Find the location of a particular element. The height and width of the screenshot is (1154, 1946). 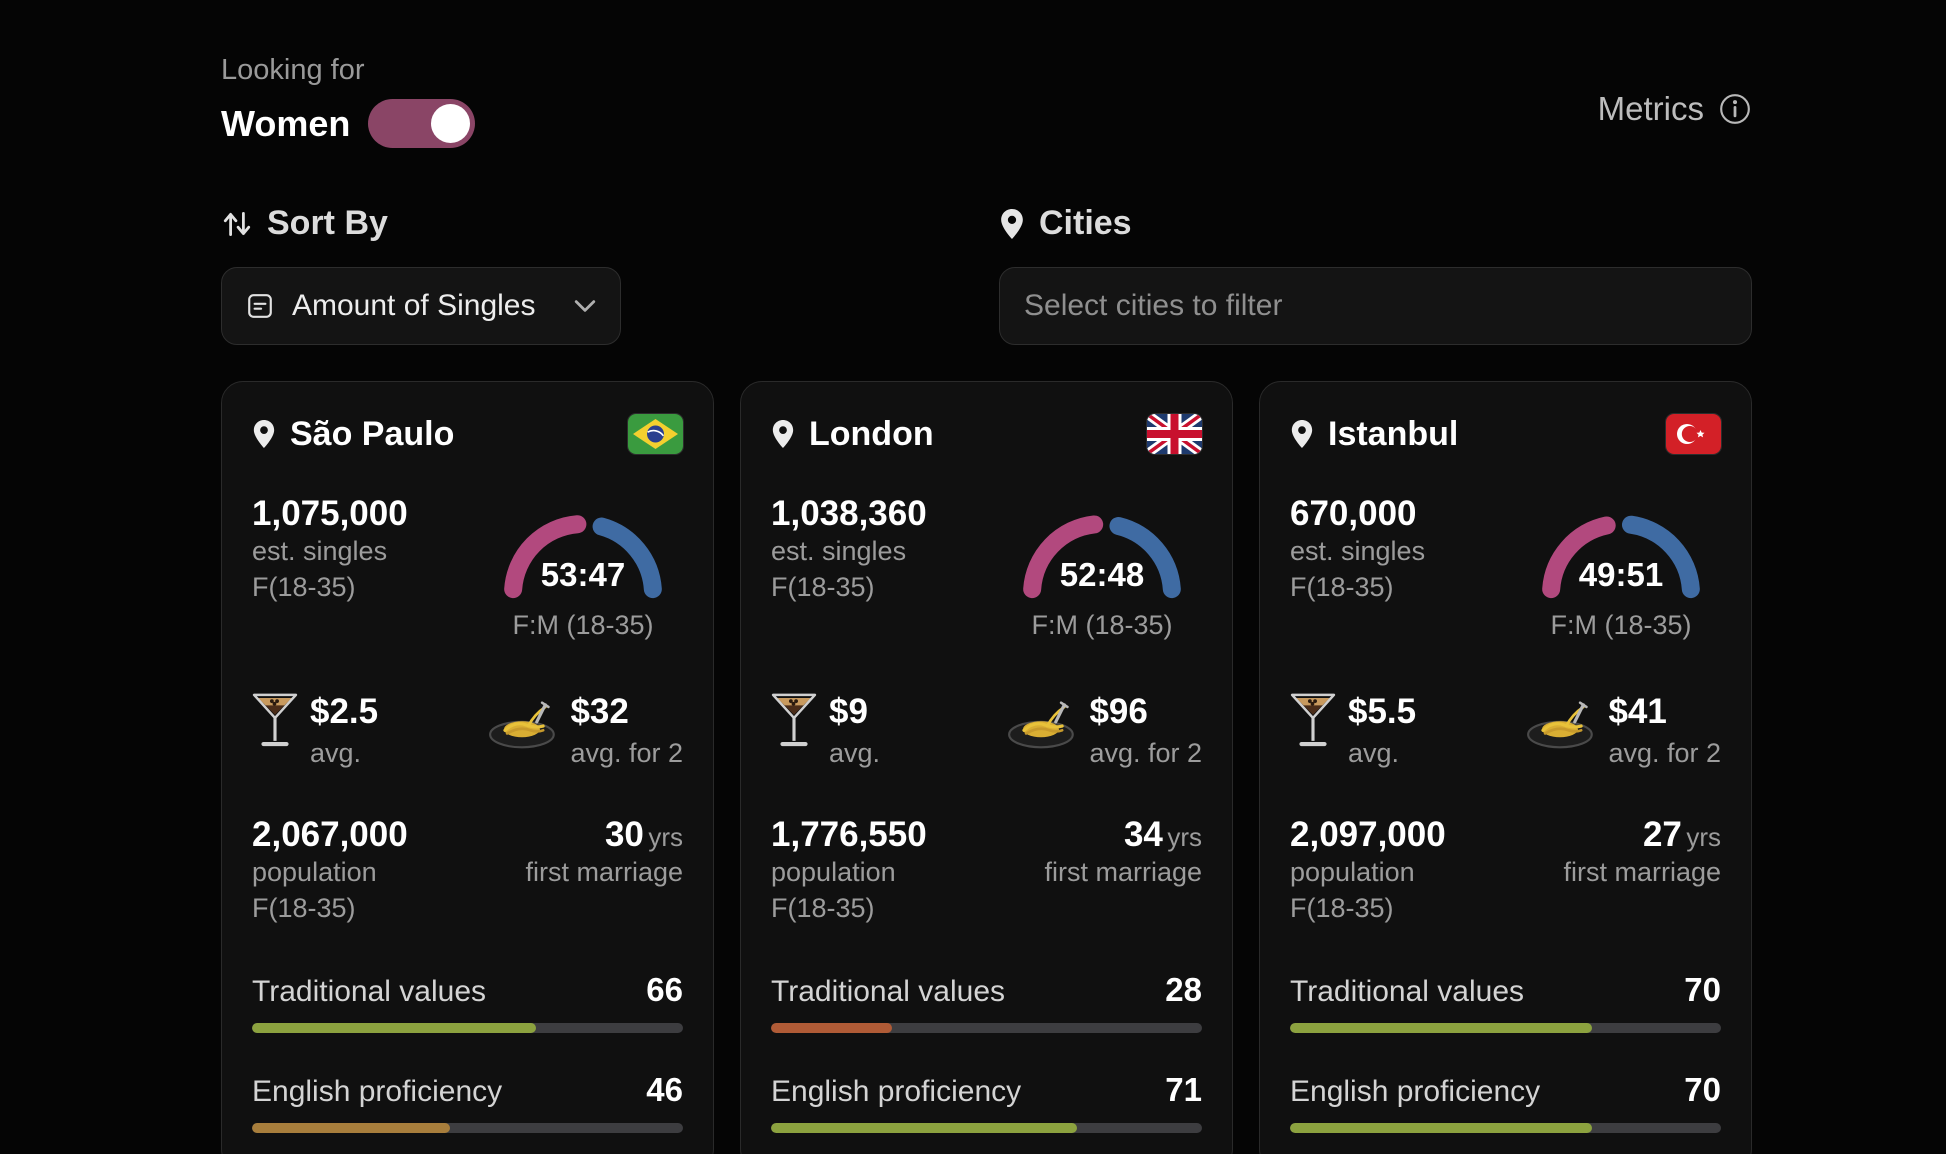

filters-row: Sort By Amount of Singles is located at coordinates (986, 274).